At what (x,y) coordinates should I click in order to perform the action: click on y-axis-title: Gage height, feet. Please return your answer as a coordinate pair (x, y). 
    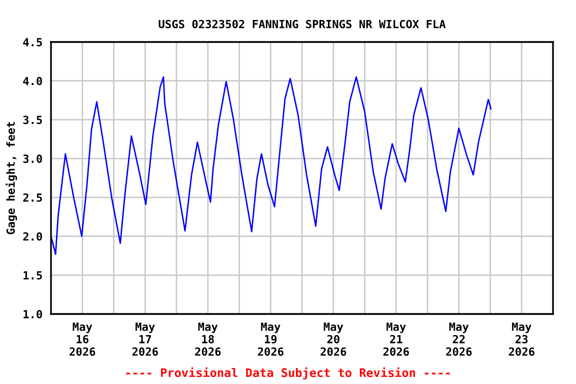
    Looking at the image, I should click on (12, 178).